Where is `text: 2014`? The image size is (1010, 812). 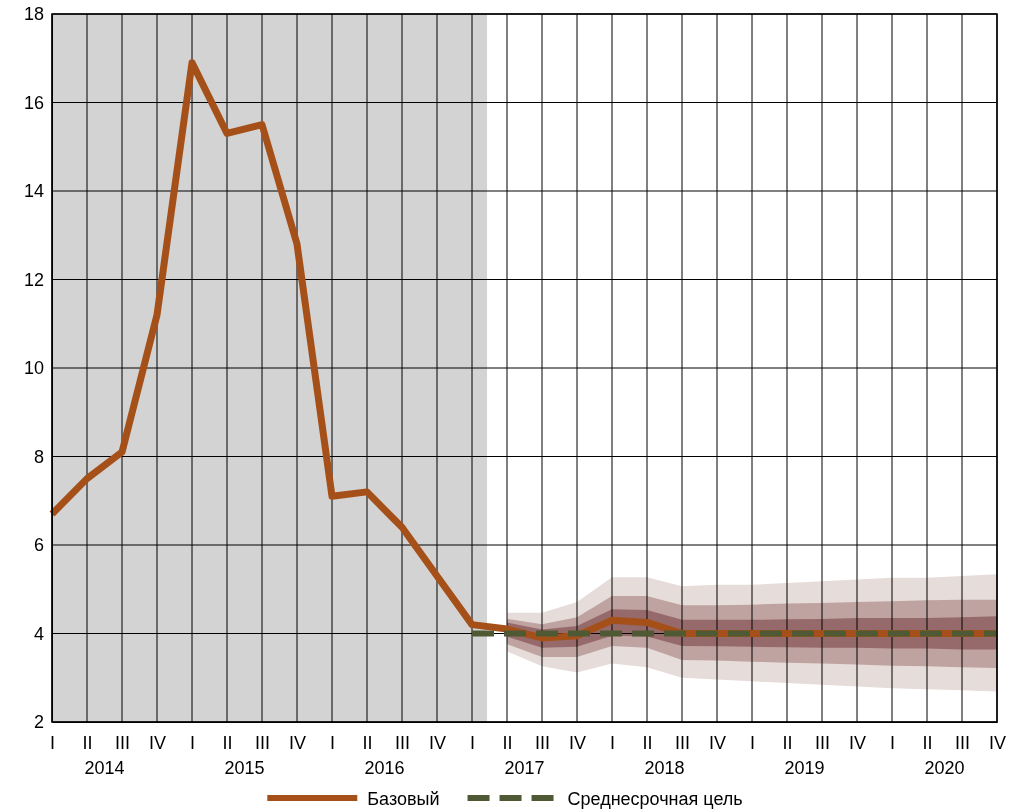 text: 2014 is located at coordinates (104, 768).